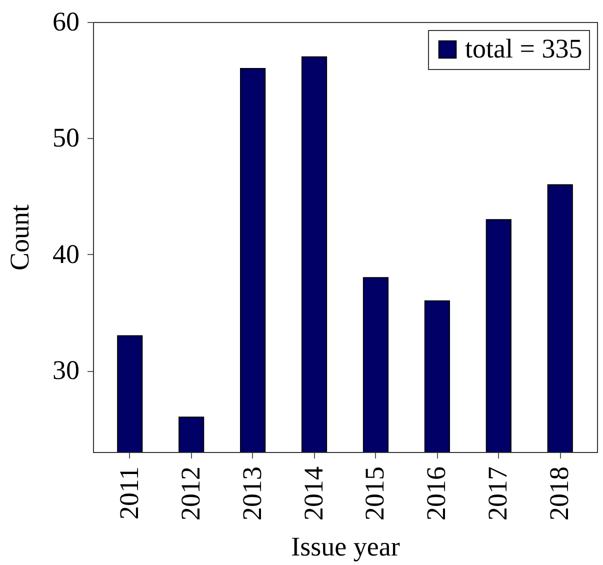 This screenshot has height=565, width=603. I want to click on y-tick-label: 60, so click(66, 21).